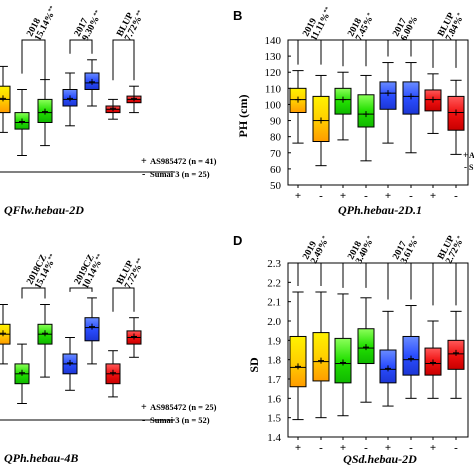  What do you see at coordinates (273, 105) in the screenshot?
I see `y-tick-label-b-5: 100` at bounding box center [273, 105].